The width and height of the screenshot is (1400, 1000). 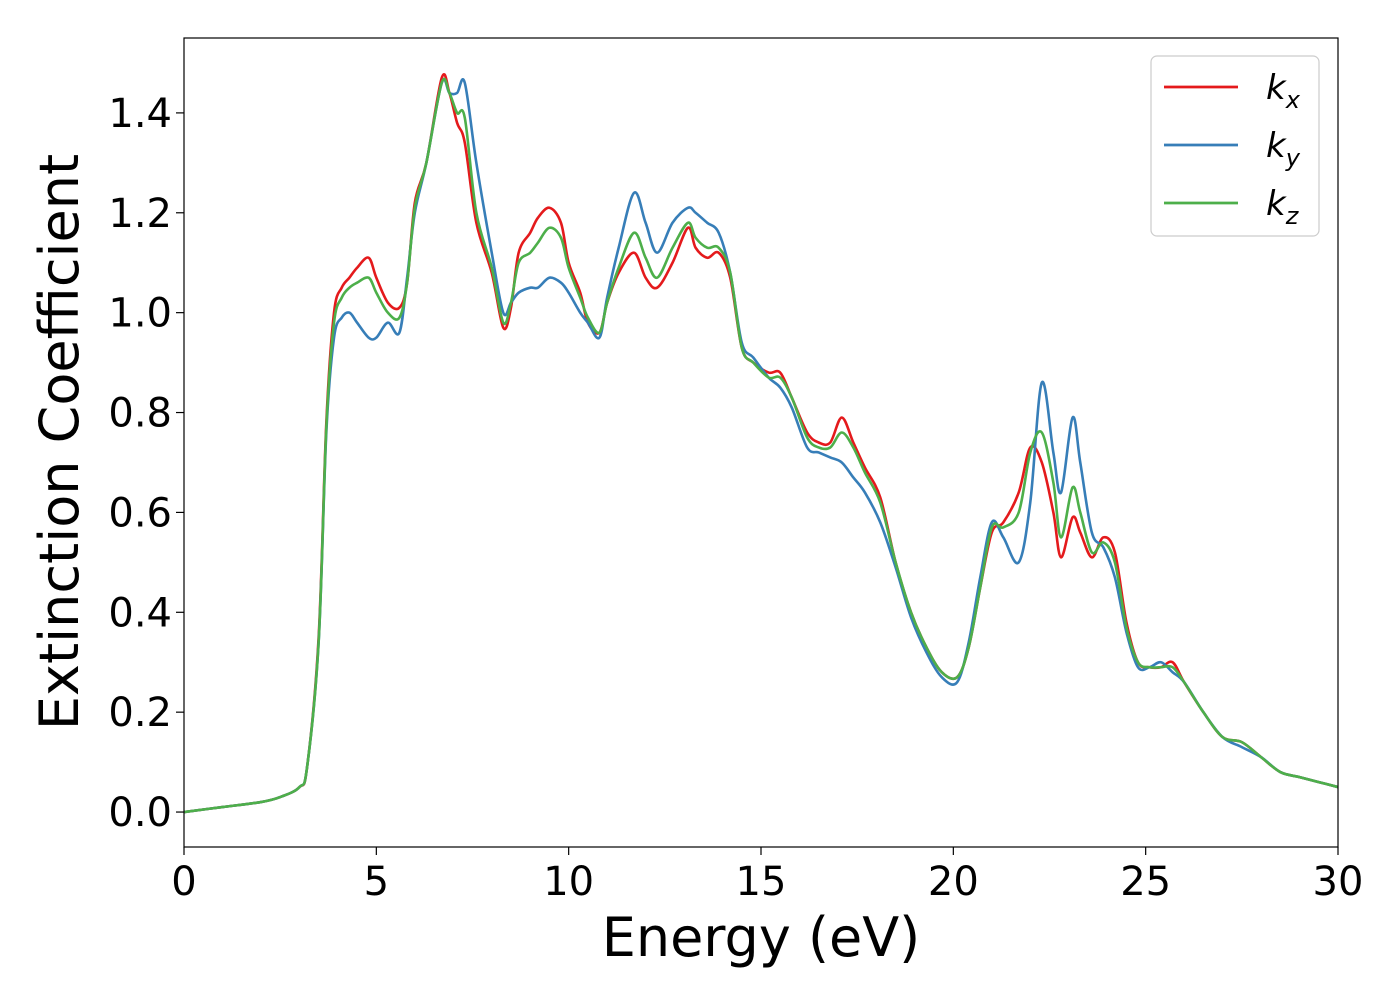 I want to click on y-tick-label: 0.8, so click(x=140, y=414).